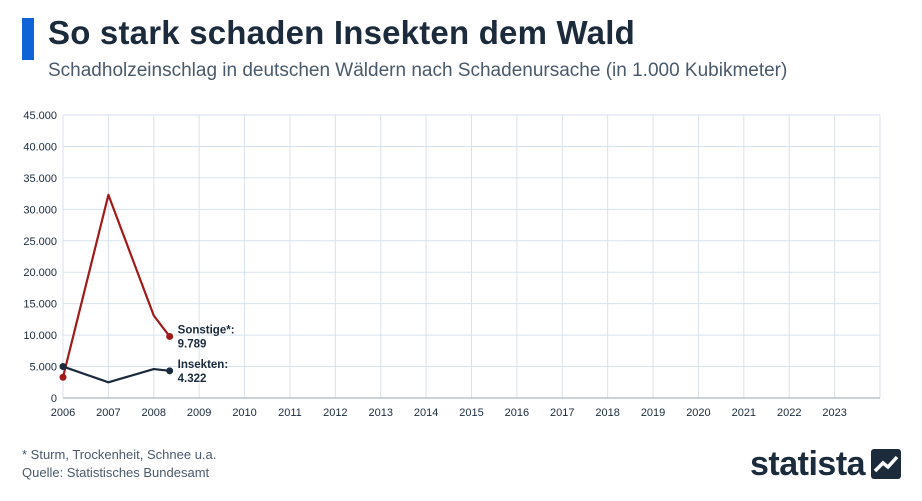  What do you see at coordinates (789, 413) in the screenshot?
I see `x-tick-label: 2022` at bounding box center [789, 413].